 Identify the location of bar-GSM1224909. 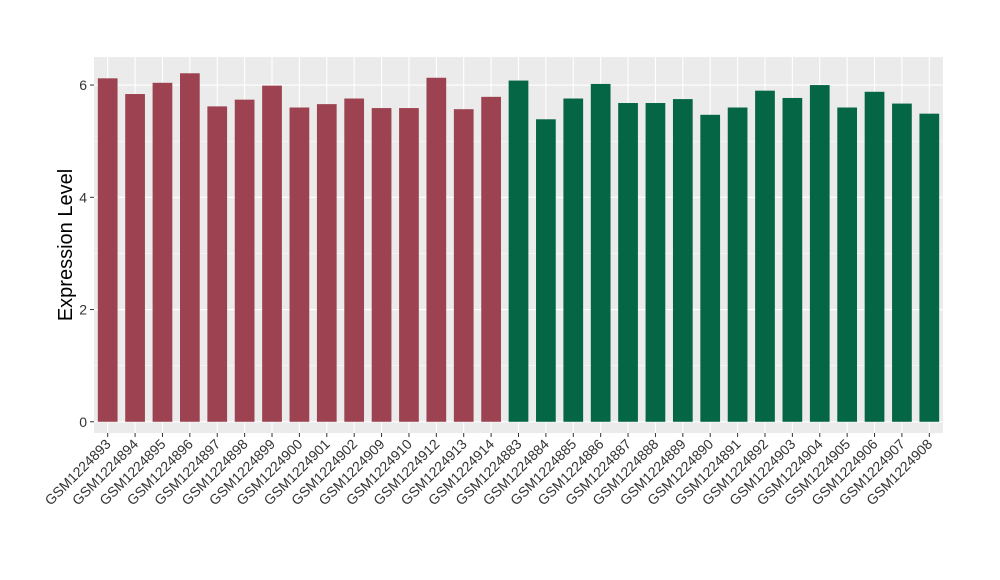
(381, 265).